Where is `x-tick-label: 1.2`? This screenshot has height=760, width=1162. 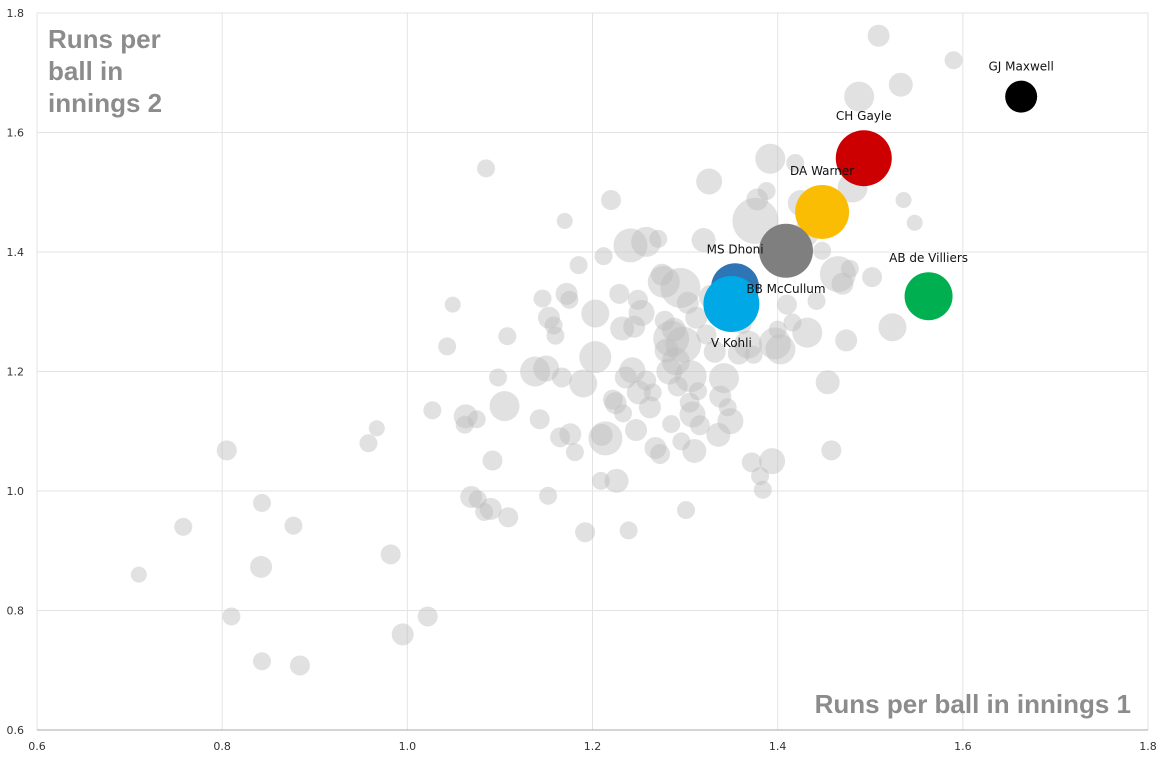 x-tick-label: 1.2 is located at coordinates (593, 746).